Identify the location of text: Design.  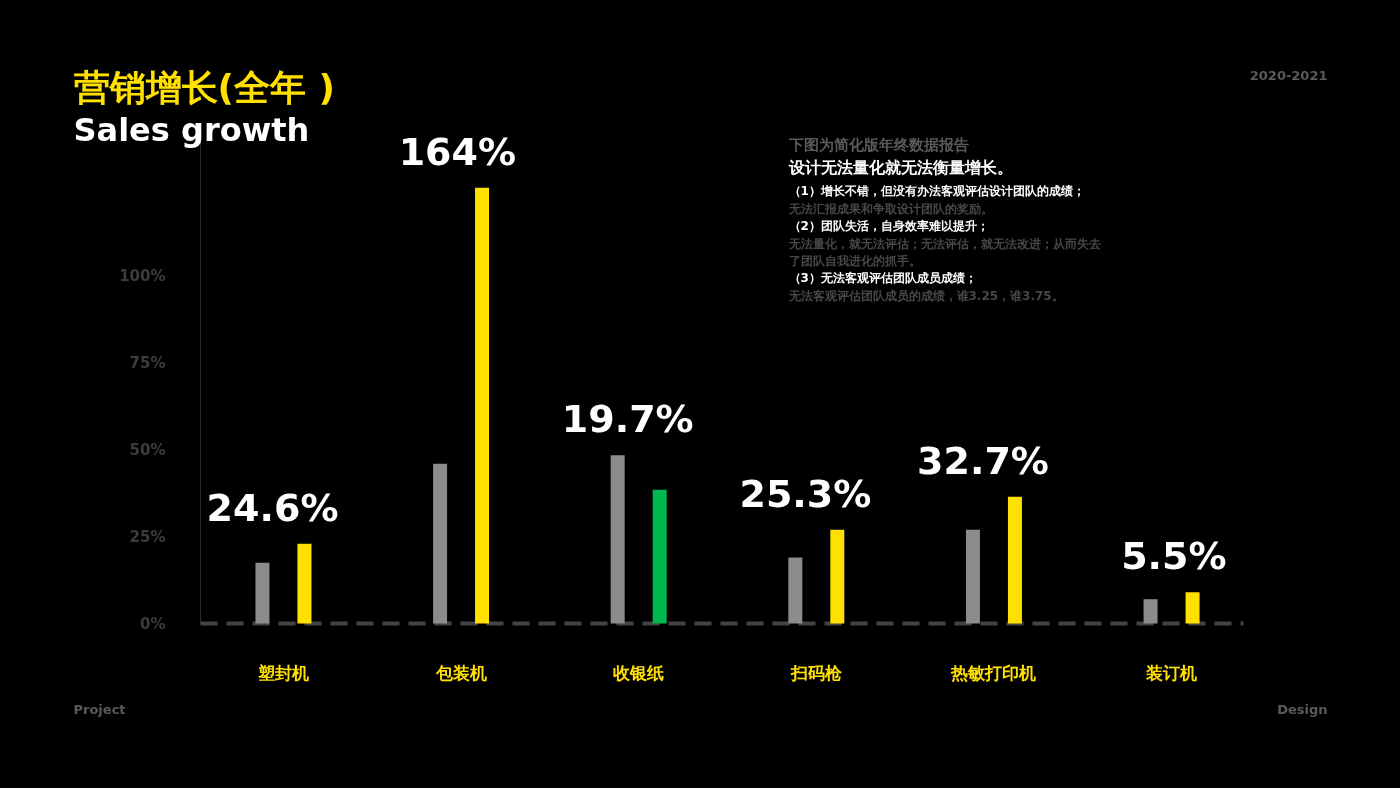
(1302, 709).